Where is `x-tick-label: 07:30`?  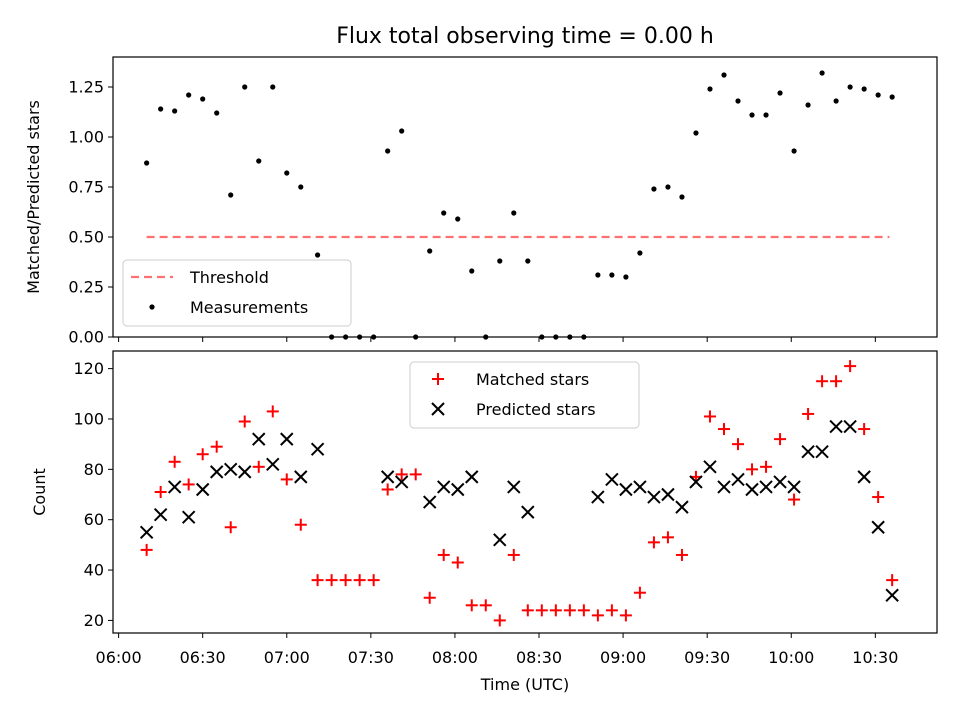
x-tick-label: 07:30 is located at coordinates (371, 657).